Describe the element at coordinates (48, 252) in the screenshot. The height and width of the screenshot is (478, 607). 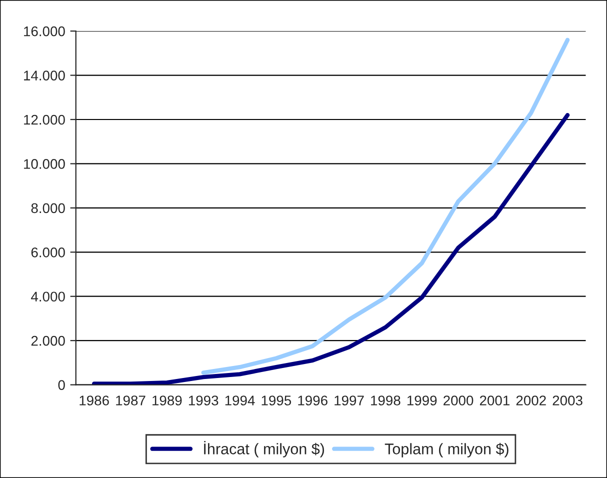
I see `y-tick-label: 6.000` at that location.